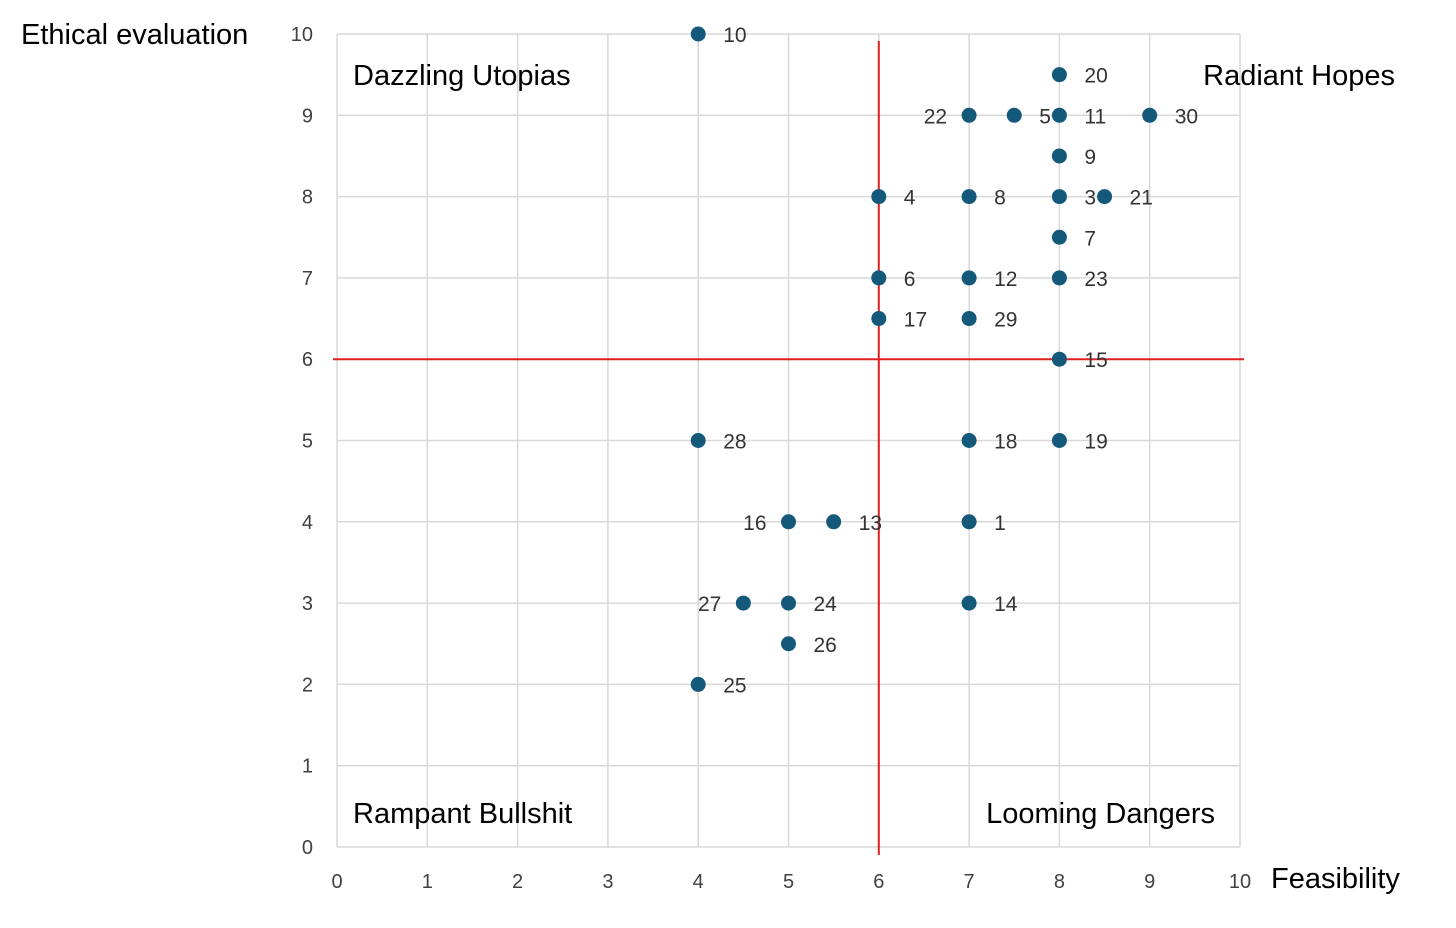 The width and height of the screenshot is (1456, 928). What do you see at coordinates (307, 442) in the screenshot?
I see `y-tick-label: 5` at bounding box center [307, 442].